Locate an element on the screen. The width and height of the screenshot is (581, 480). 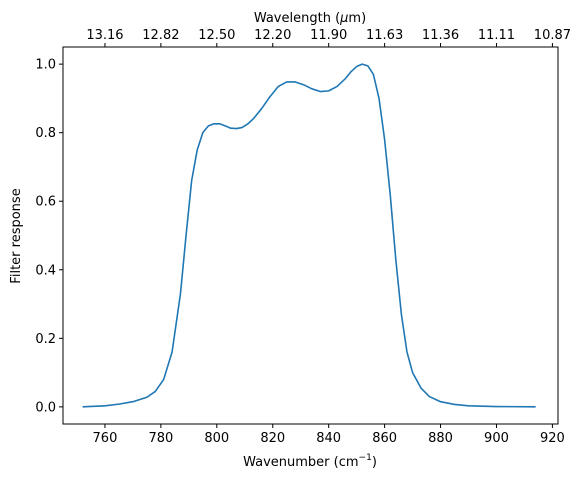
x-tick-label: 880 is located at coordinates (440, 438).